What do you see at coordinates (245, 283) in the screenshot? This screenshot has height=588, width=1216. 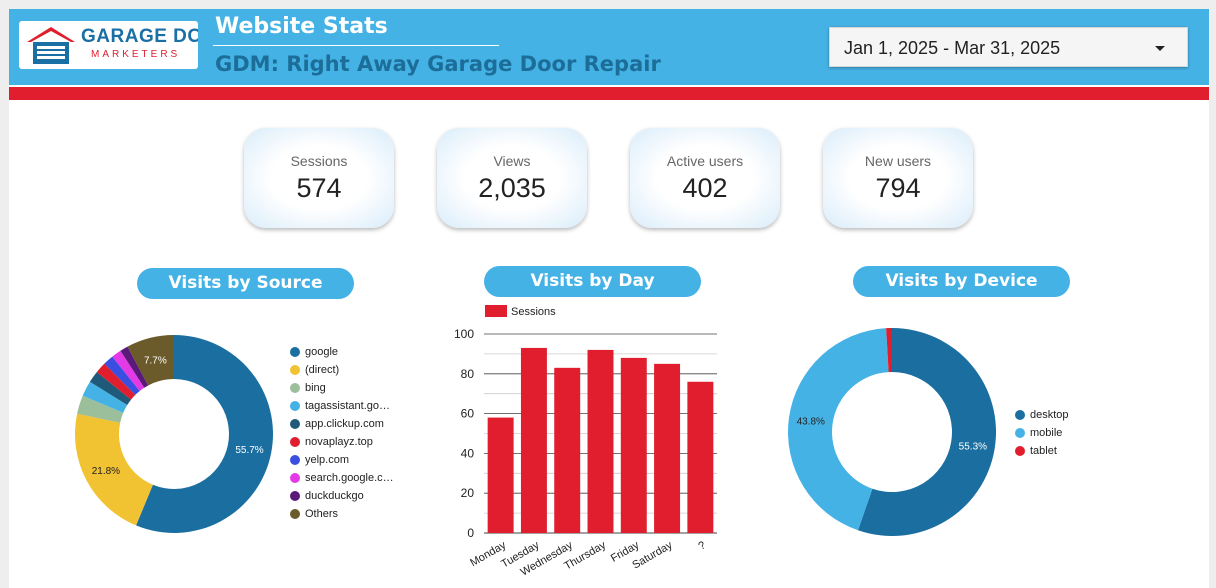 I see `section-title-source: Visits by Source` at bounding box center [245, 283].